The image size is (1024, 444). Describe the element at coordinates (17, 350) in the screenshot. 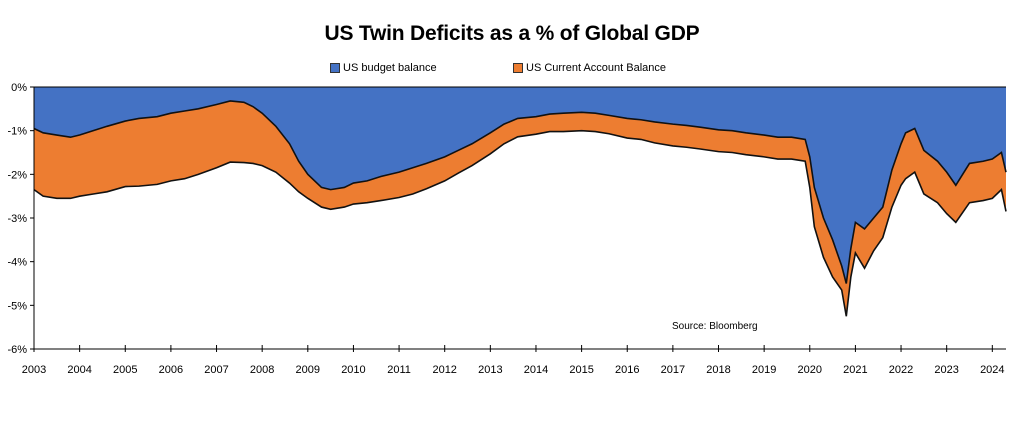

I see `y-tick-label: -6%` at that location.